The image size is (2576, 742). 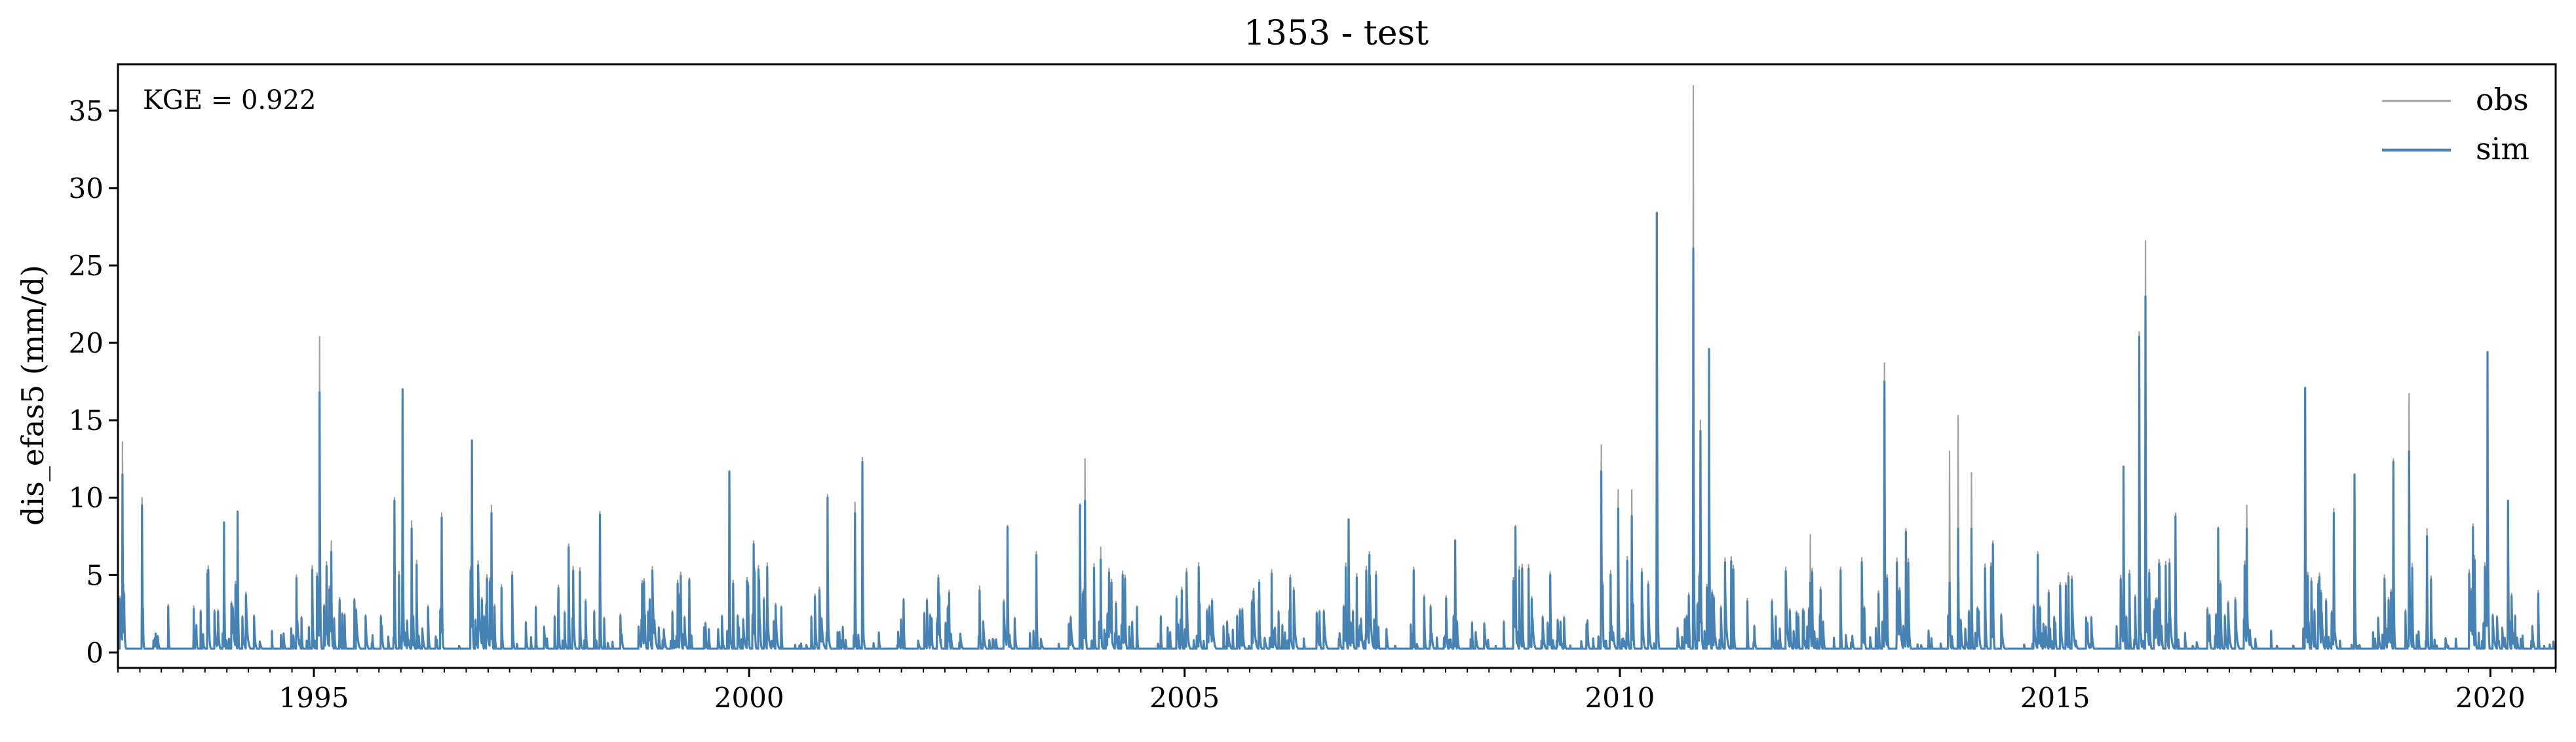 I want to click on y-tick-label: 25, so click(x=86, y=266).